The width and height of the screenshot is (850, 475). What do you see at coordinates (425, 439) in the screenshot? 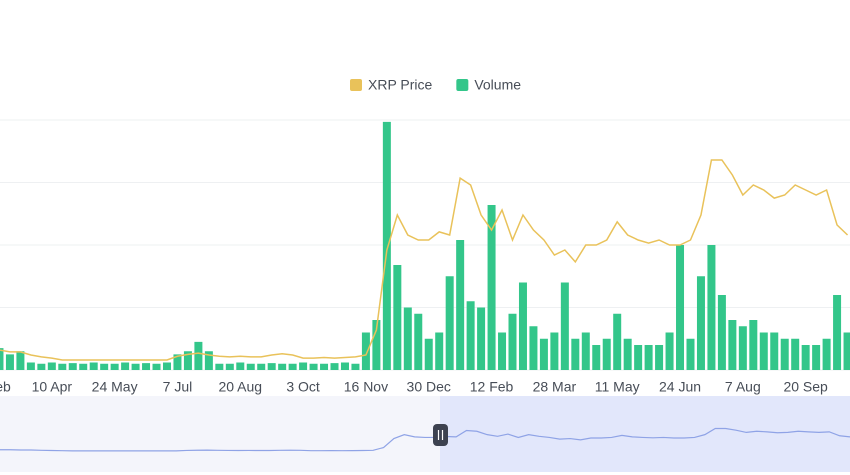
I see `navigator-line` at bounding box center [425, 439].